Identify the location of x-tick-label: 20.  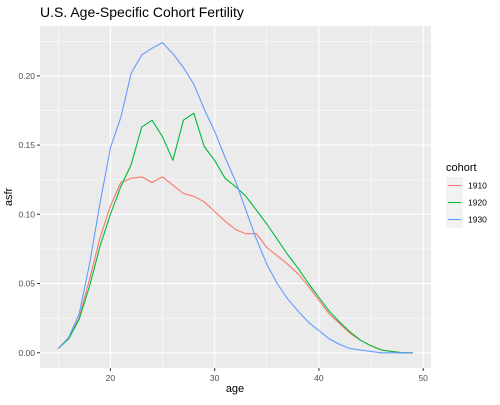
(111, 378).